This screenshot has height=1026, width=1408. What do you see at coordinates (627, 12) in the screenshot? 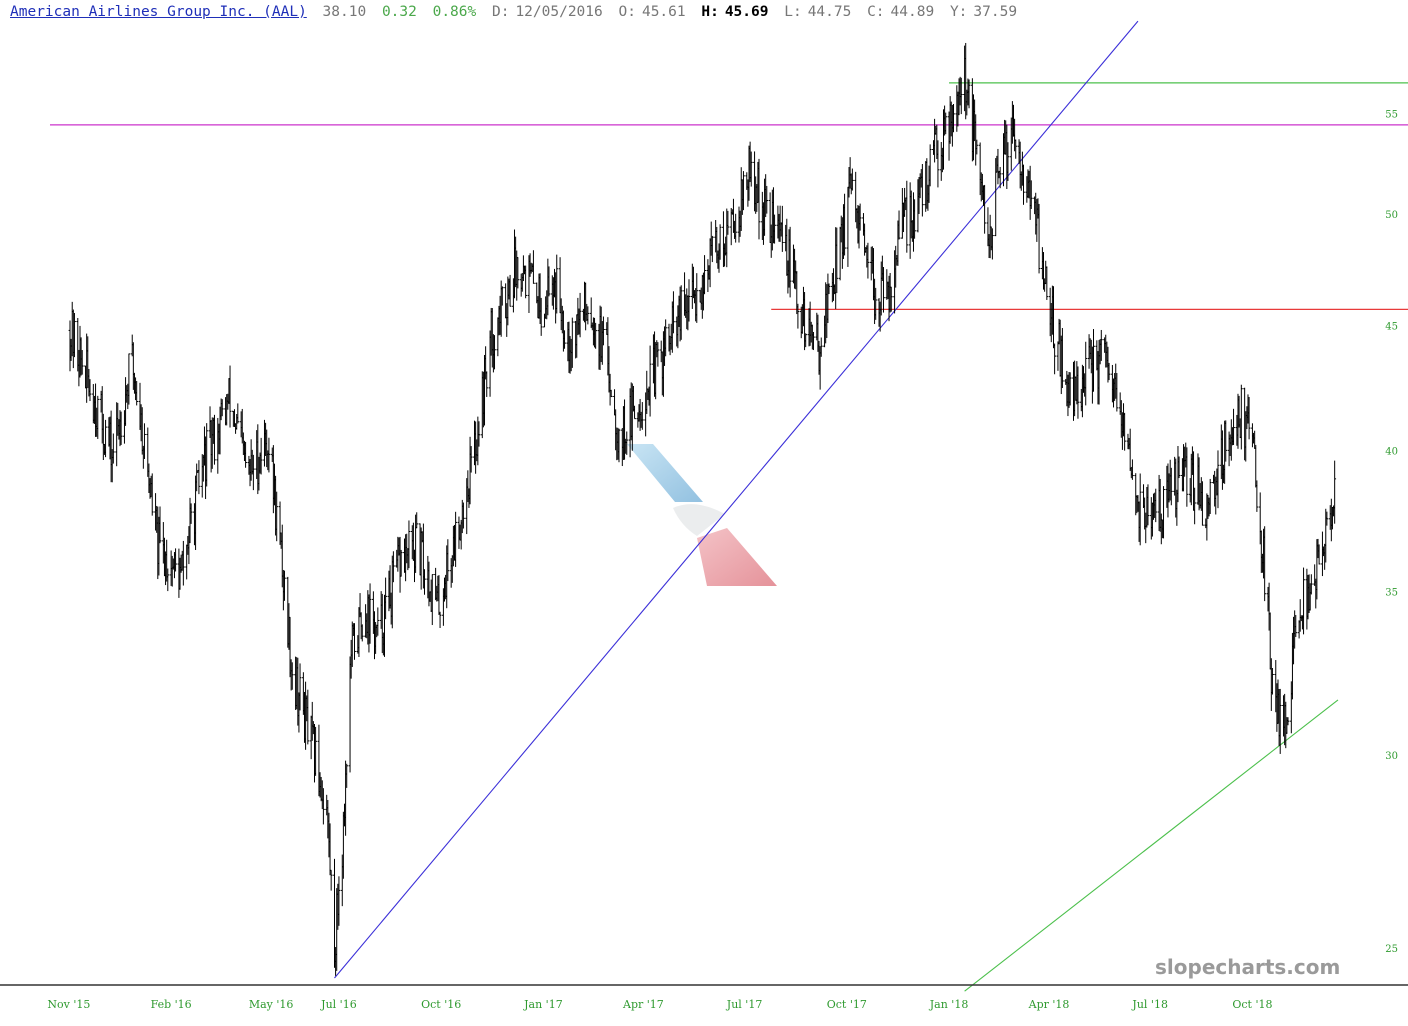
I see `open-label: O:` at bounding box center [627, 12].